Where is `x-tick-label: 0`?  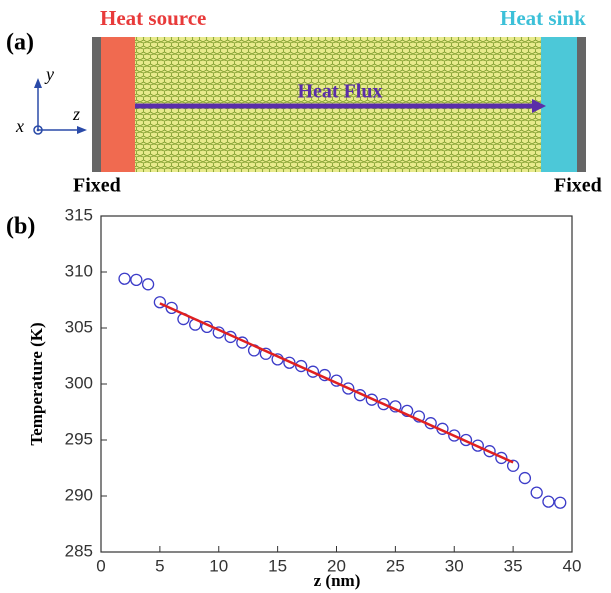 x-tick-label: 0 is located at coordinates (100, 565).